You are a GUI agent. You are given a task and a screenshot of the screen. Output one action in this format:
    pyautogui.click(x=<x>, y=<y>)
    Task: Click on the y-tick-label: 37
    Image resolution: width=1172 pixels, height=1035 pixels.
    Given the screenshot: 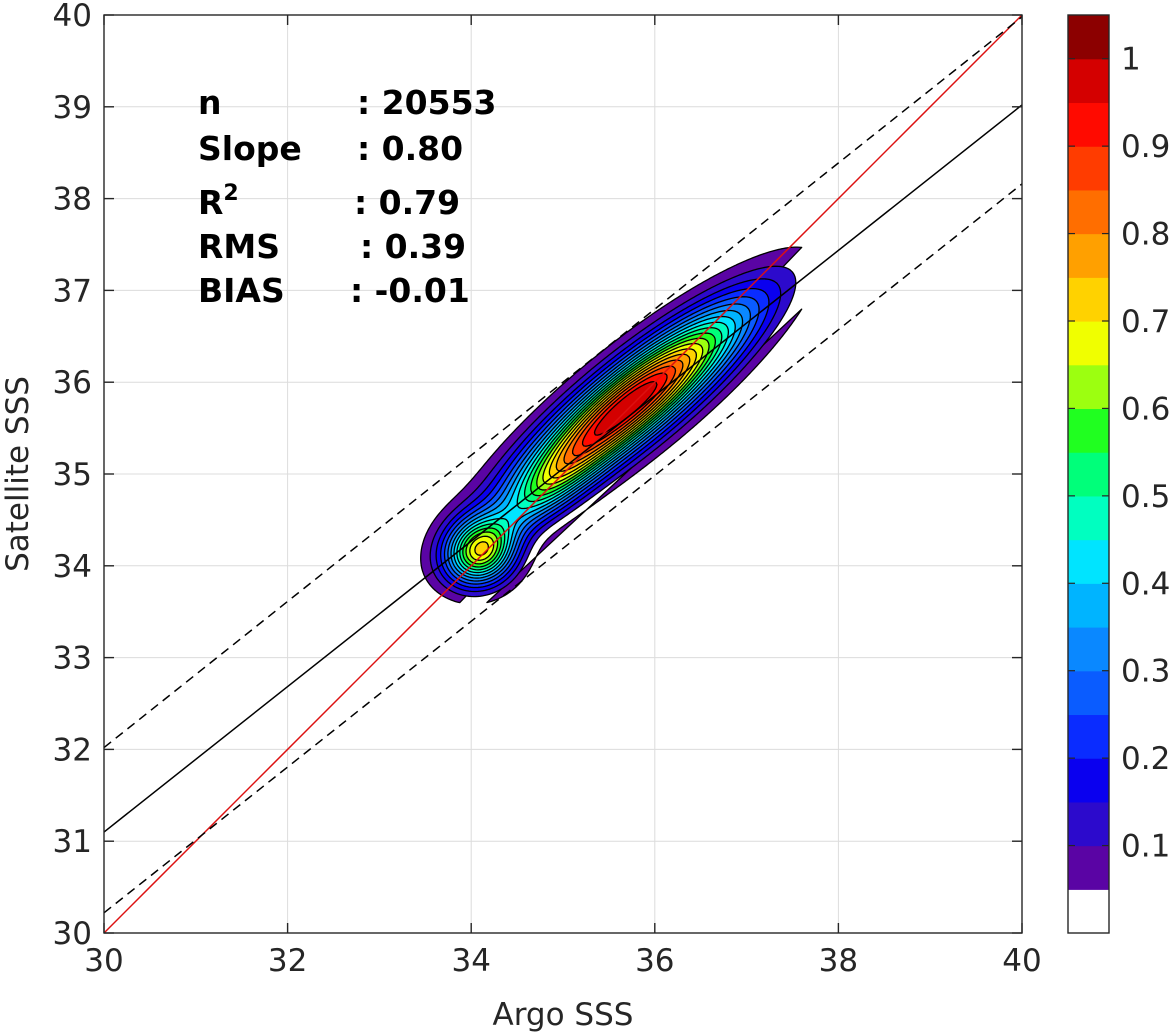 What is the action you would take?
    pyautogui.click(x=72, y=291)
    